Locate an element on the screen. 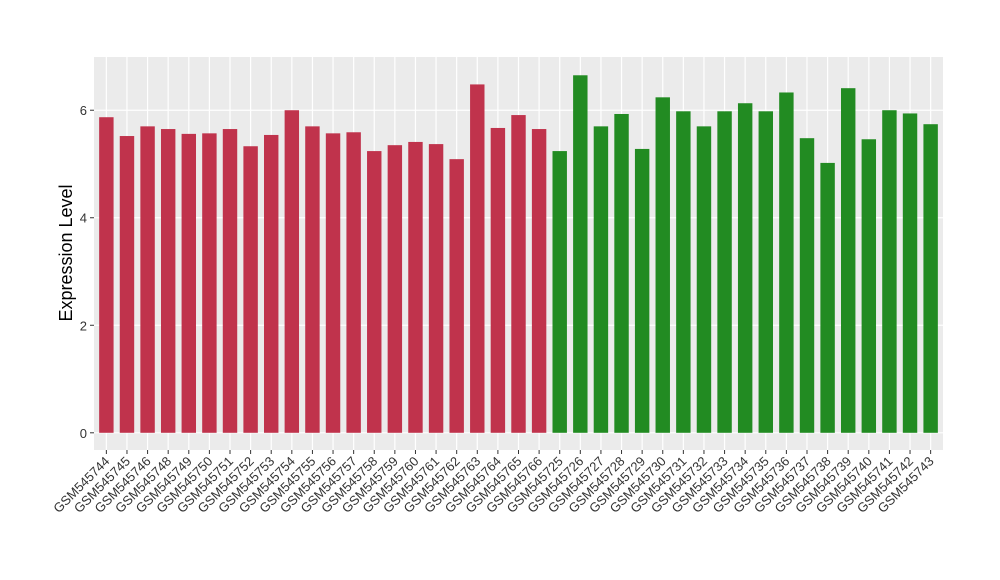 This screenshot has height=580, width=1000. y-tick-label: 2 is located at coordinates (83, 325).